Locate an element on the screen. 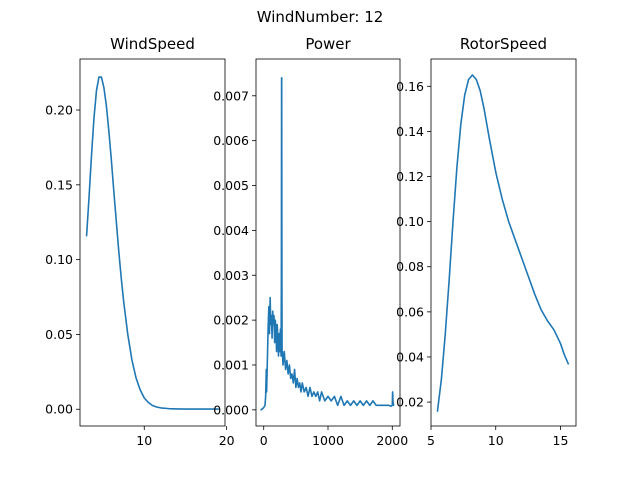 The height and width of the screenshot is (480, 640). panel-title: RotorSpeed is located at coordinates (503, 44).